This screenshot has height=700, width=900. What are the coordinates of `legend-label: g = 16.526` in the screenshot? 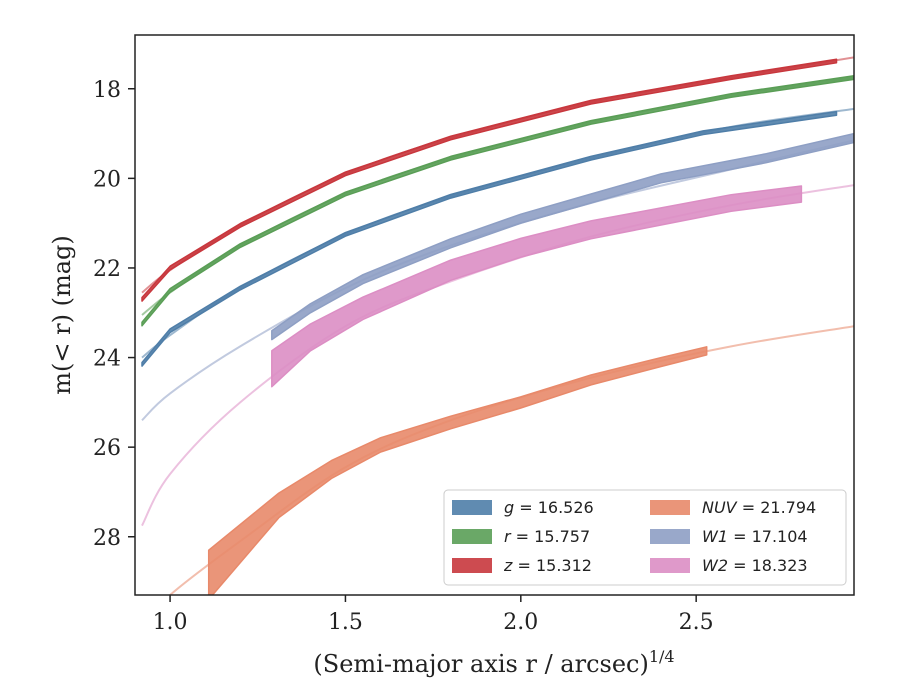 It's located at (549, 507).